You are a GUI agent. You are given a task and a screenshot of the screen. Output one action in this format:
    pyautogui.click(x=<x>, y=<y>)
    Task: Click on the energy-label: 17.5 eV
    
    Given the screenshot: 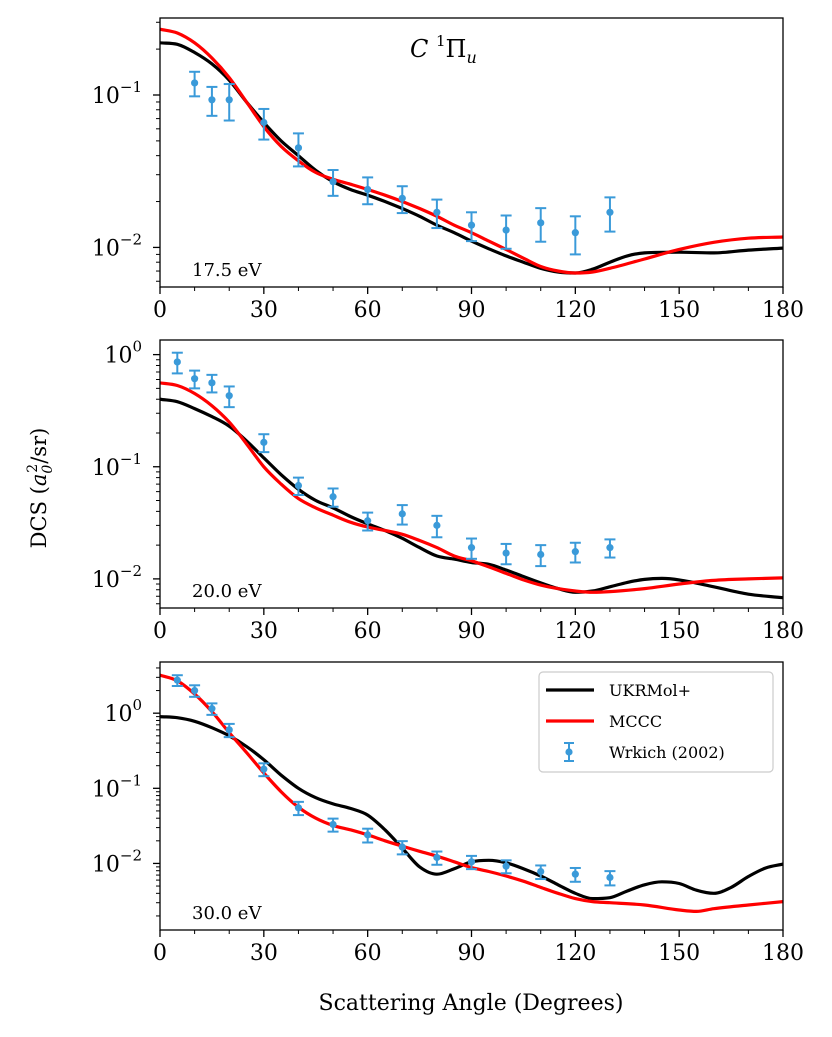 What is the action you would take?
    pyautogui.click(x=227, y=270)
    